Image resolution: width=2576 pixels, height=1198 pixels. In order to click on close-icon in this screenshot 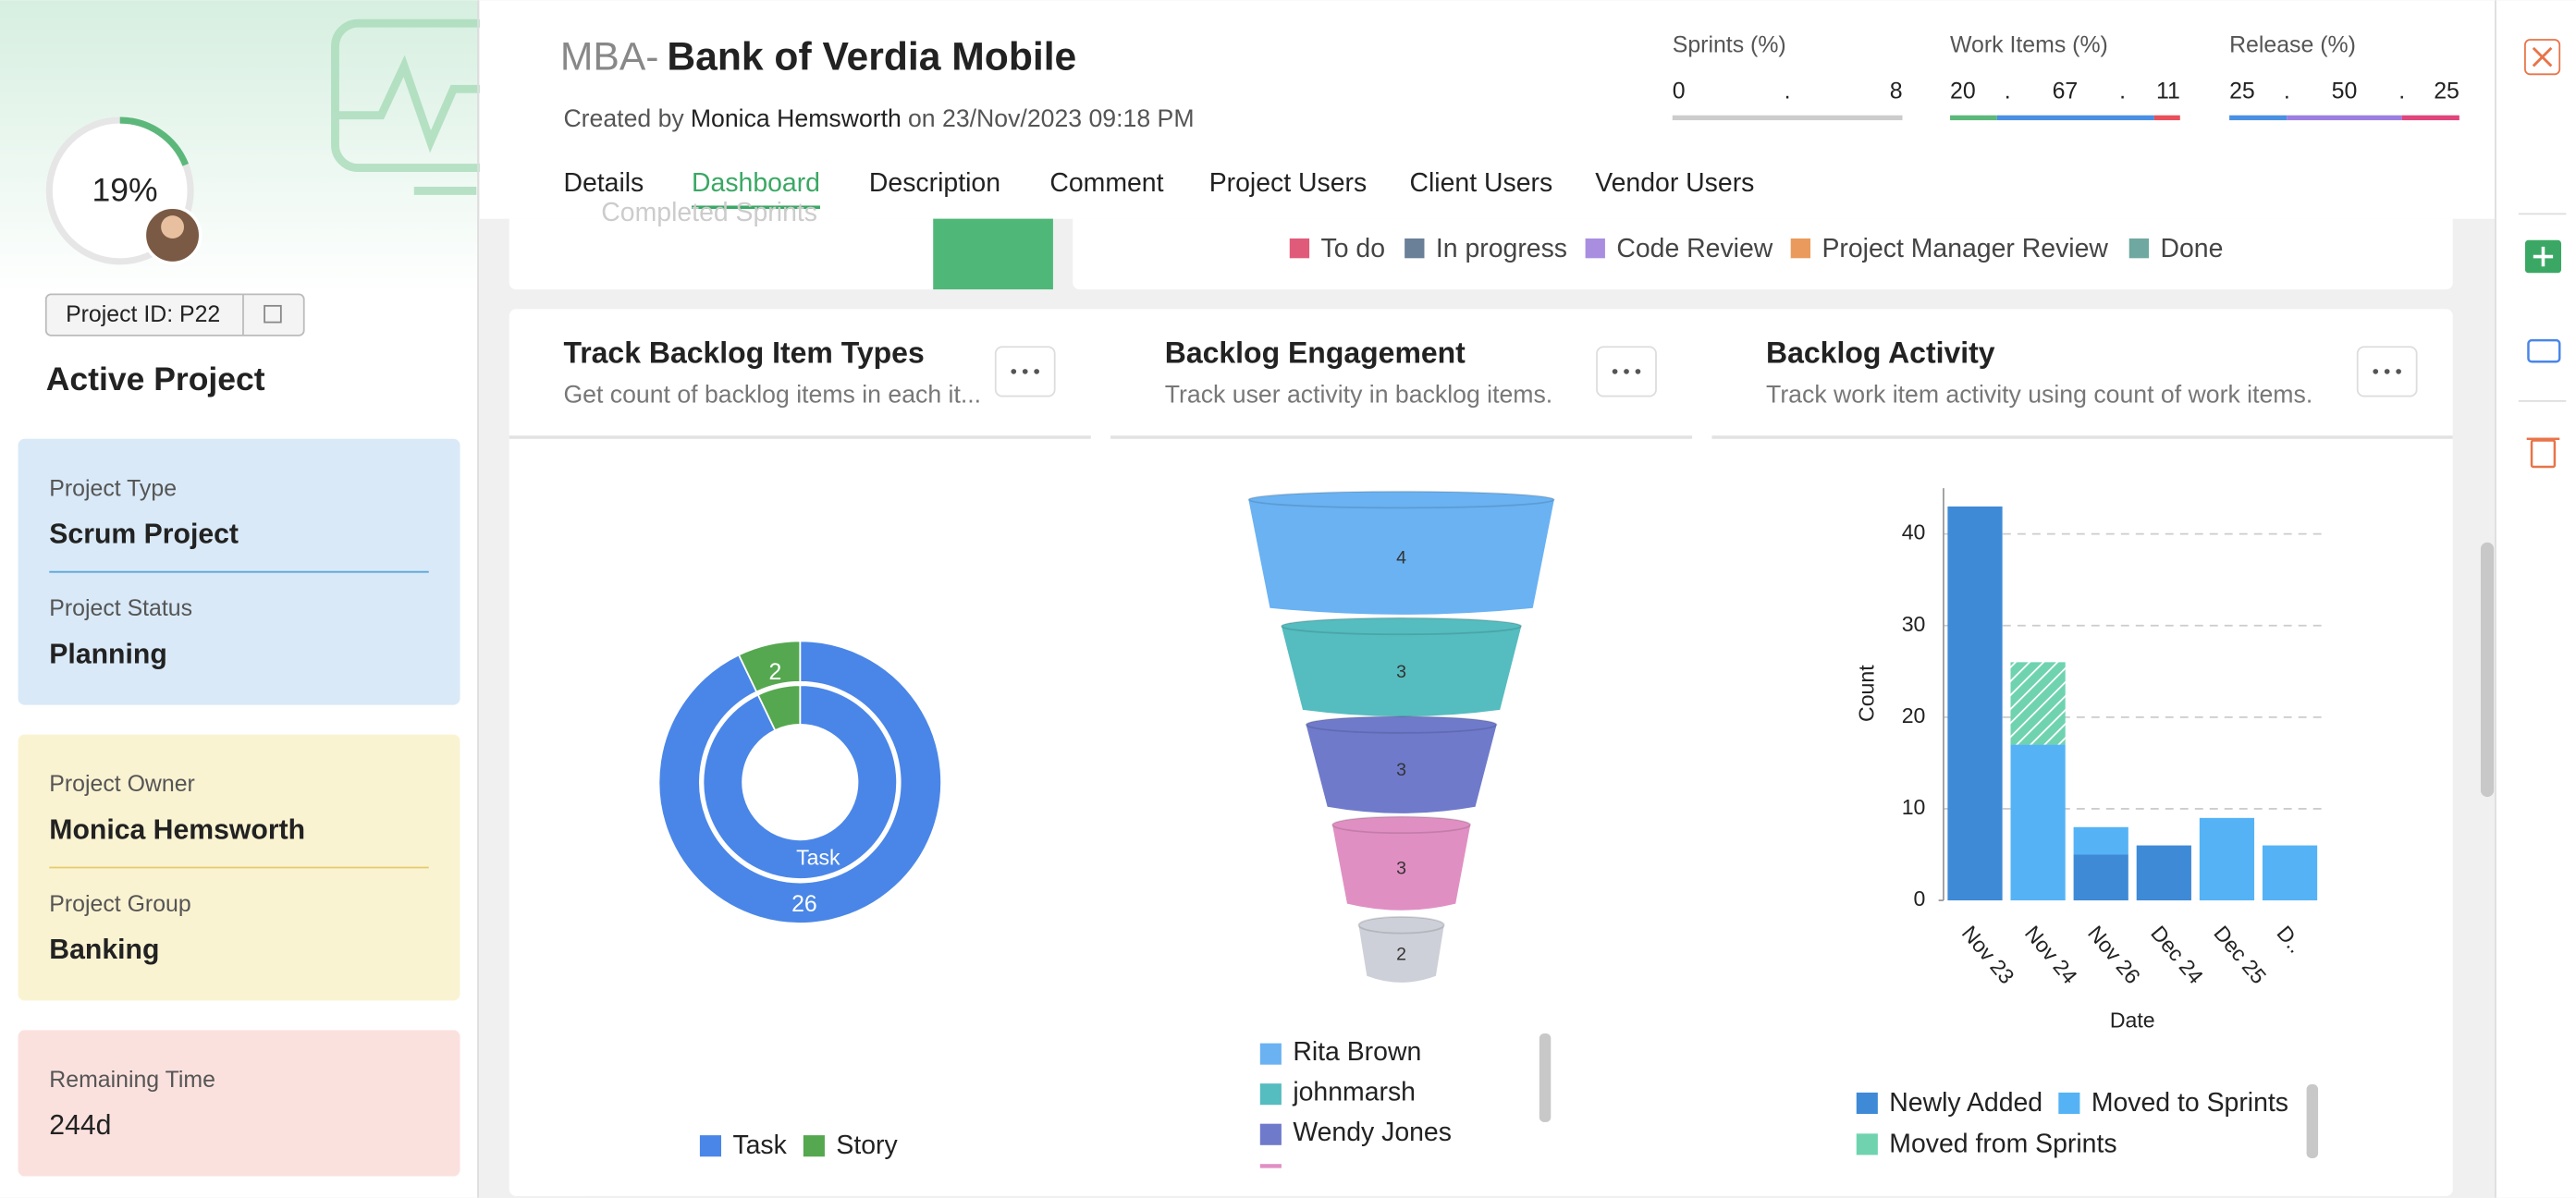, I will do `click(2542, 56)`.